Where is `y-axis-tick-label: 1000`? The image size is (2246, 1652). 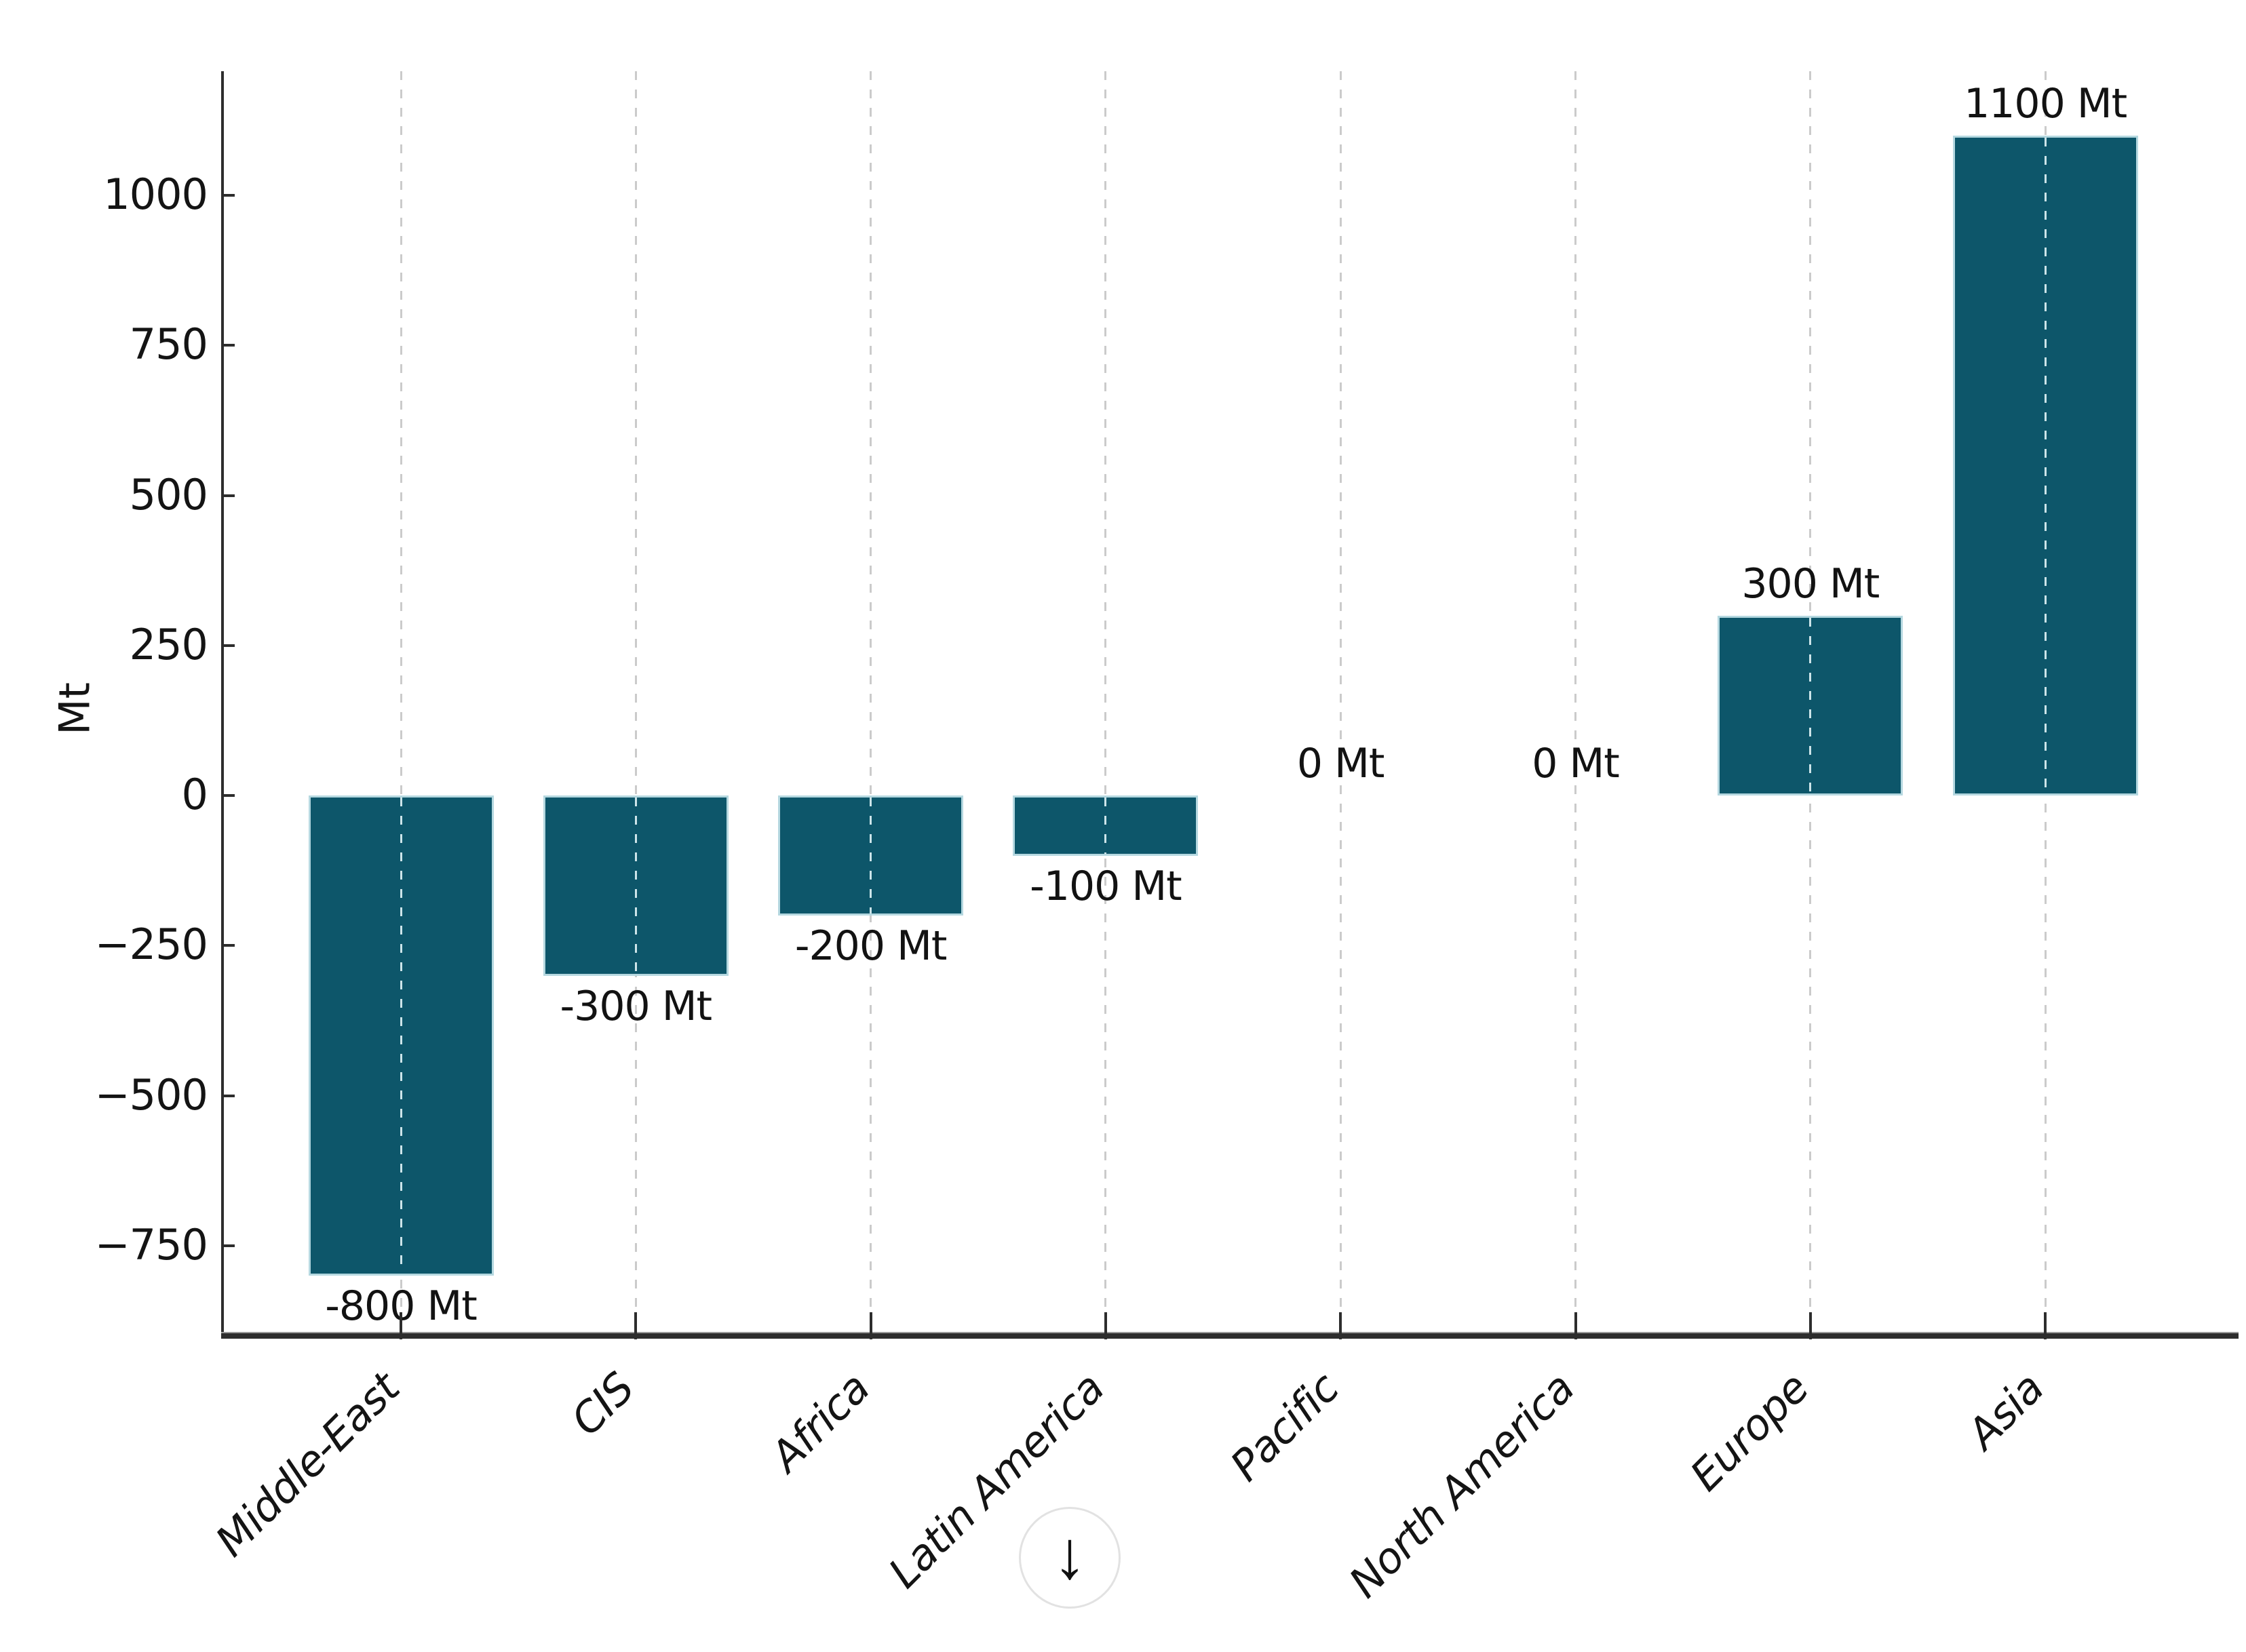 y-axis-tick-label: 1000 is located at coordinates (156, 195).